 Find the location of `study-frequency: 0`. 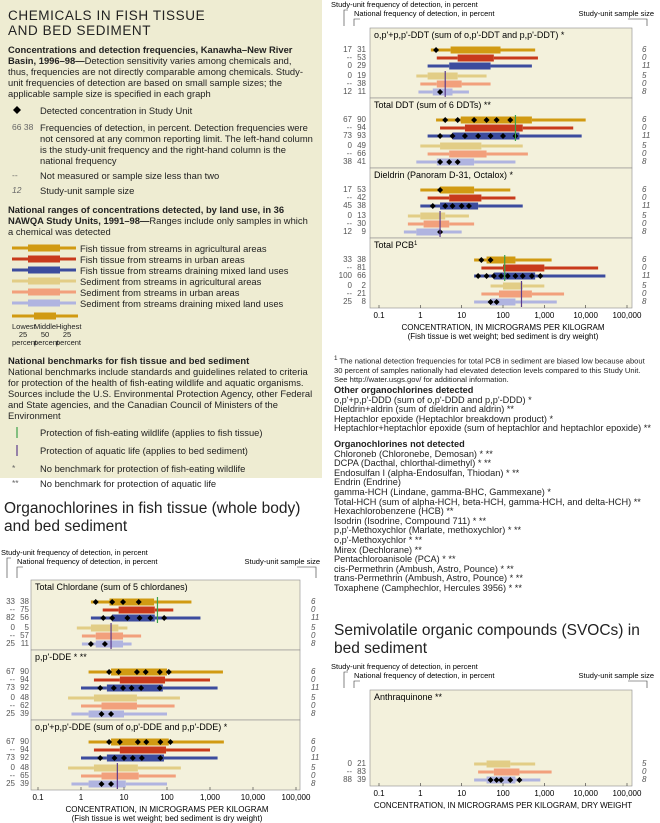

study-frequency: 0 is located at coordinates (350, 145).